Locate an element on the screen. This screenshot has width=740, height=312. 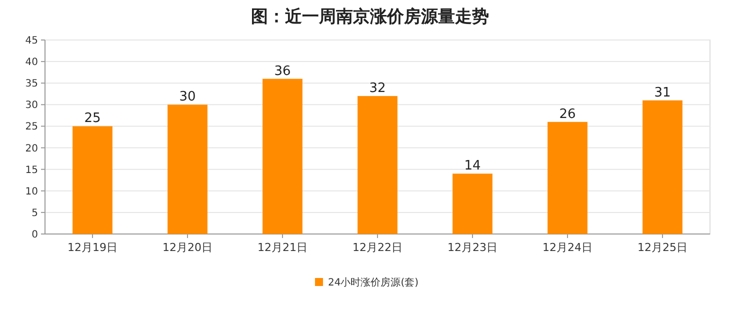
y-tick-label: 0 is located at coordinates (35, 235).